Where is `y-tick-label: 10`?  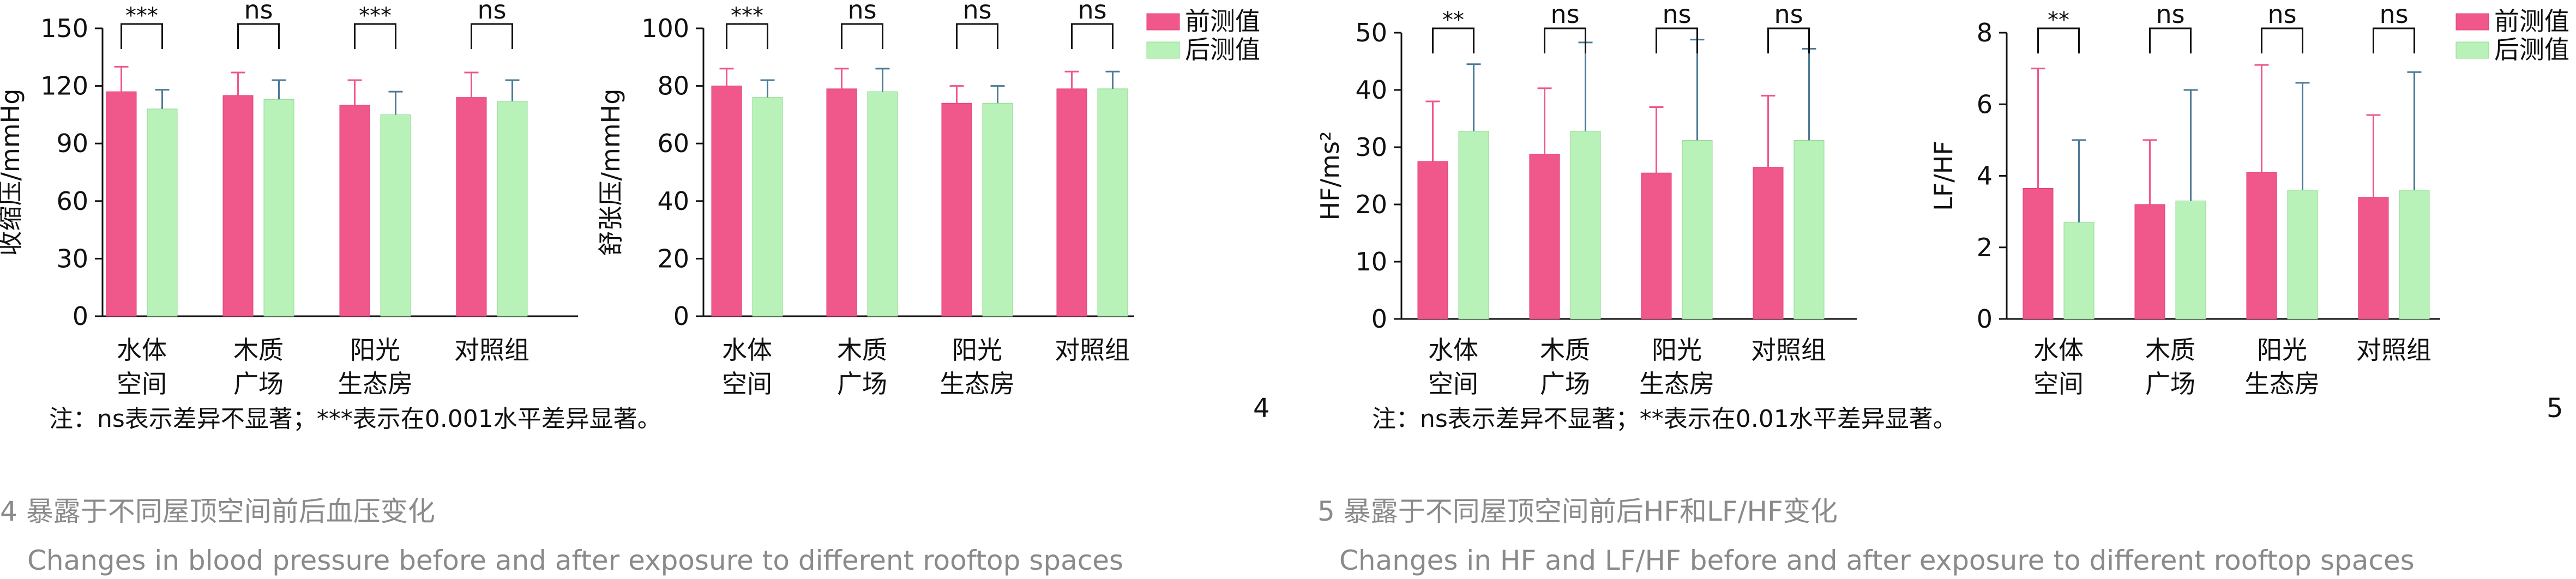
y-tick-label: 10 is located at coordinates (1371, 261).